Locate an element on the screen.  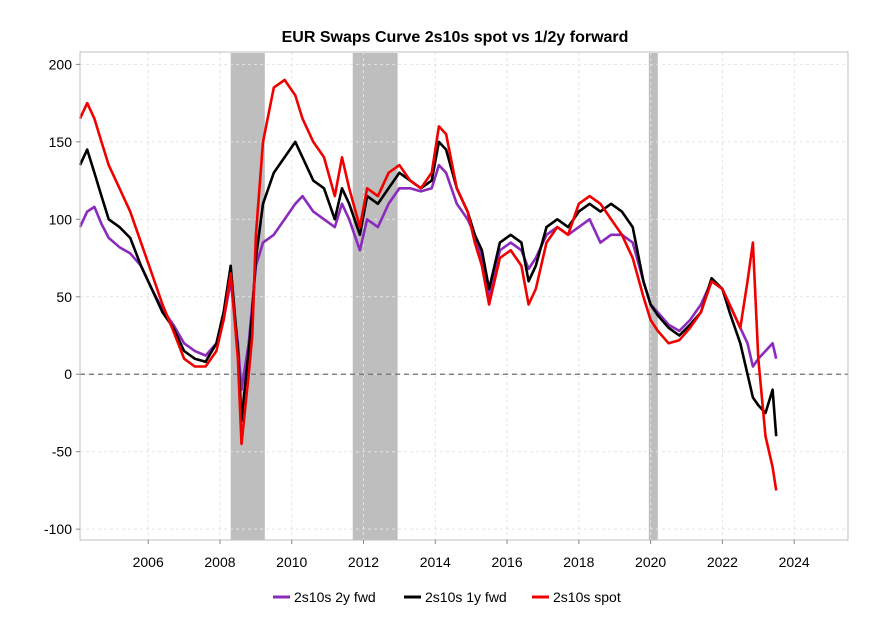
x-tick-label: 2024 is located at coordinates (794, 562).